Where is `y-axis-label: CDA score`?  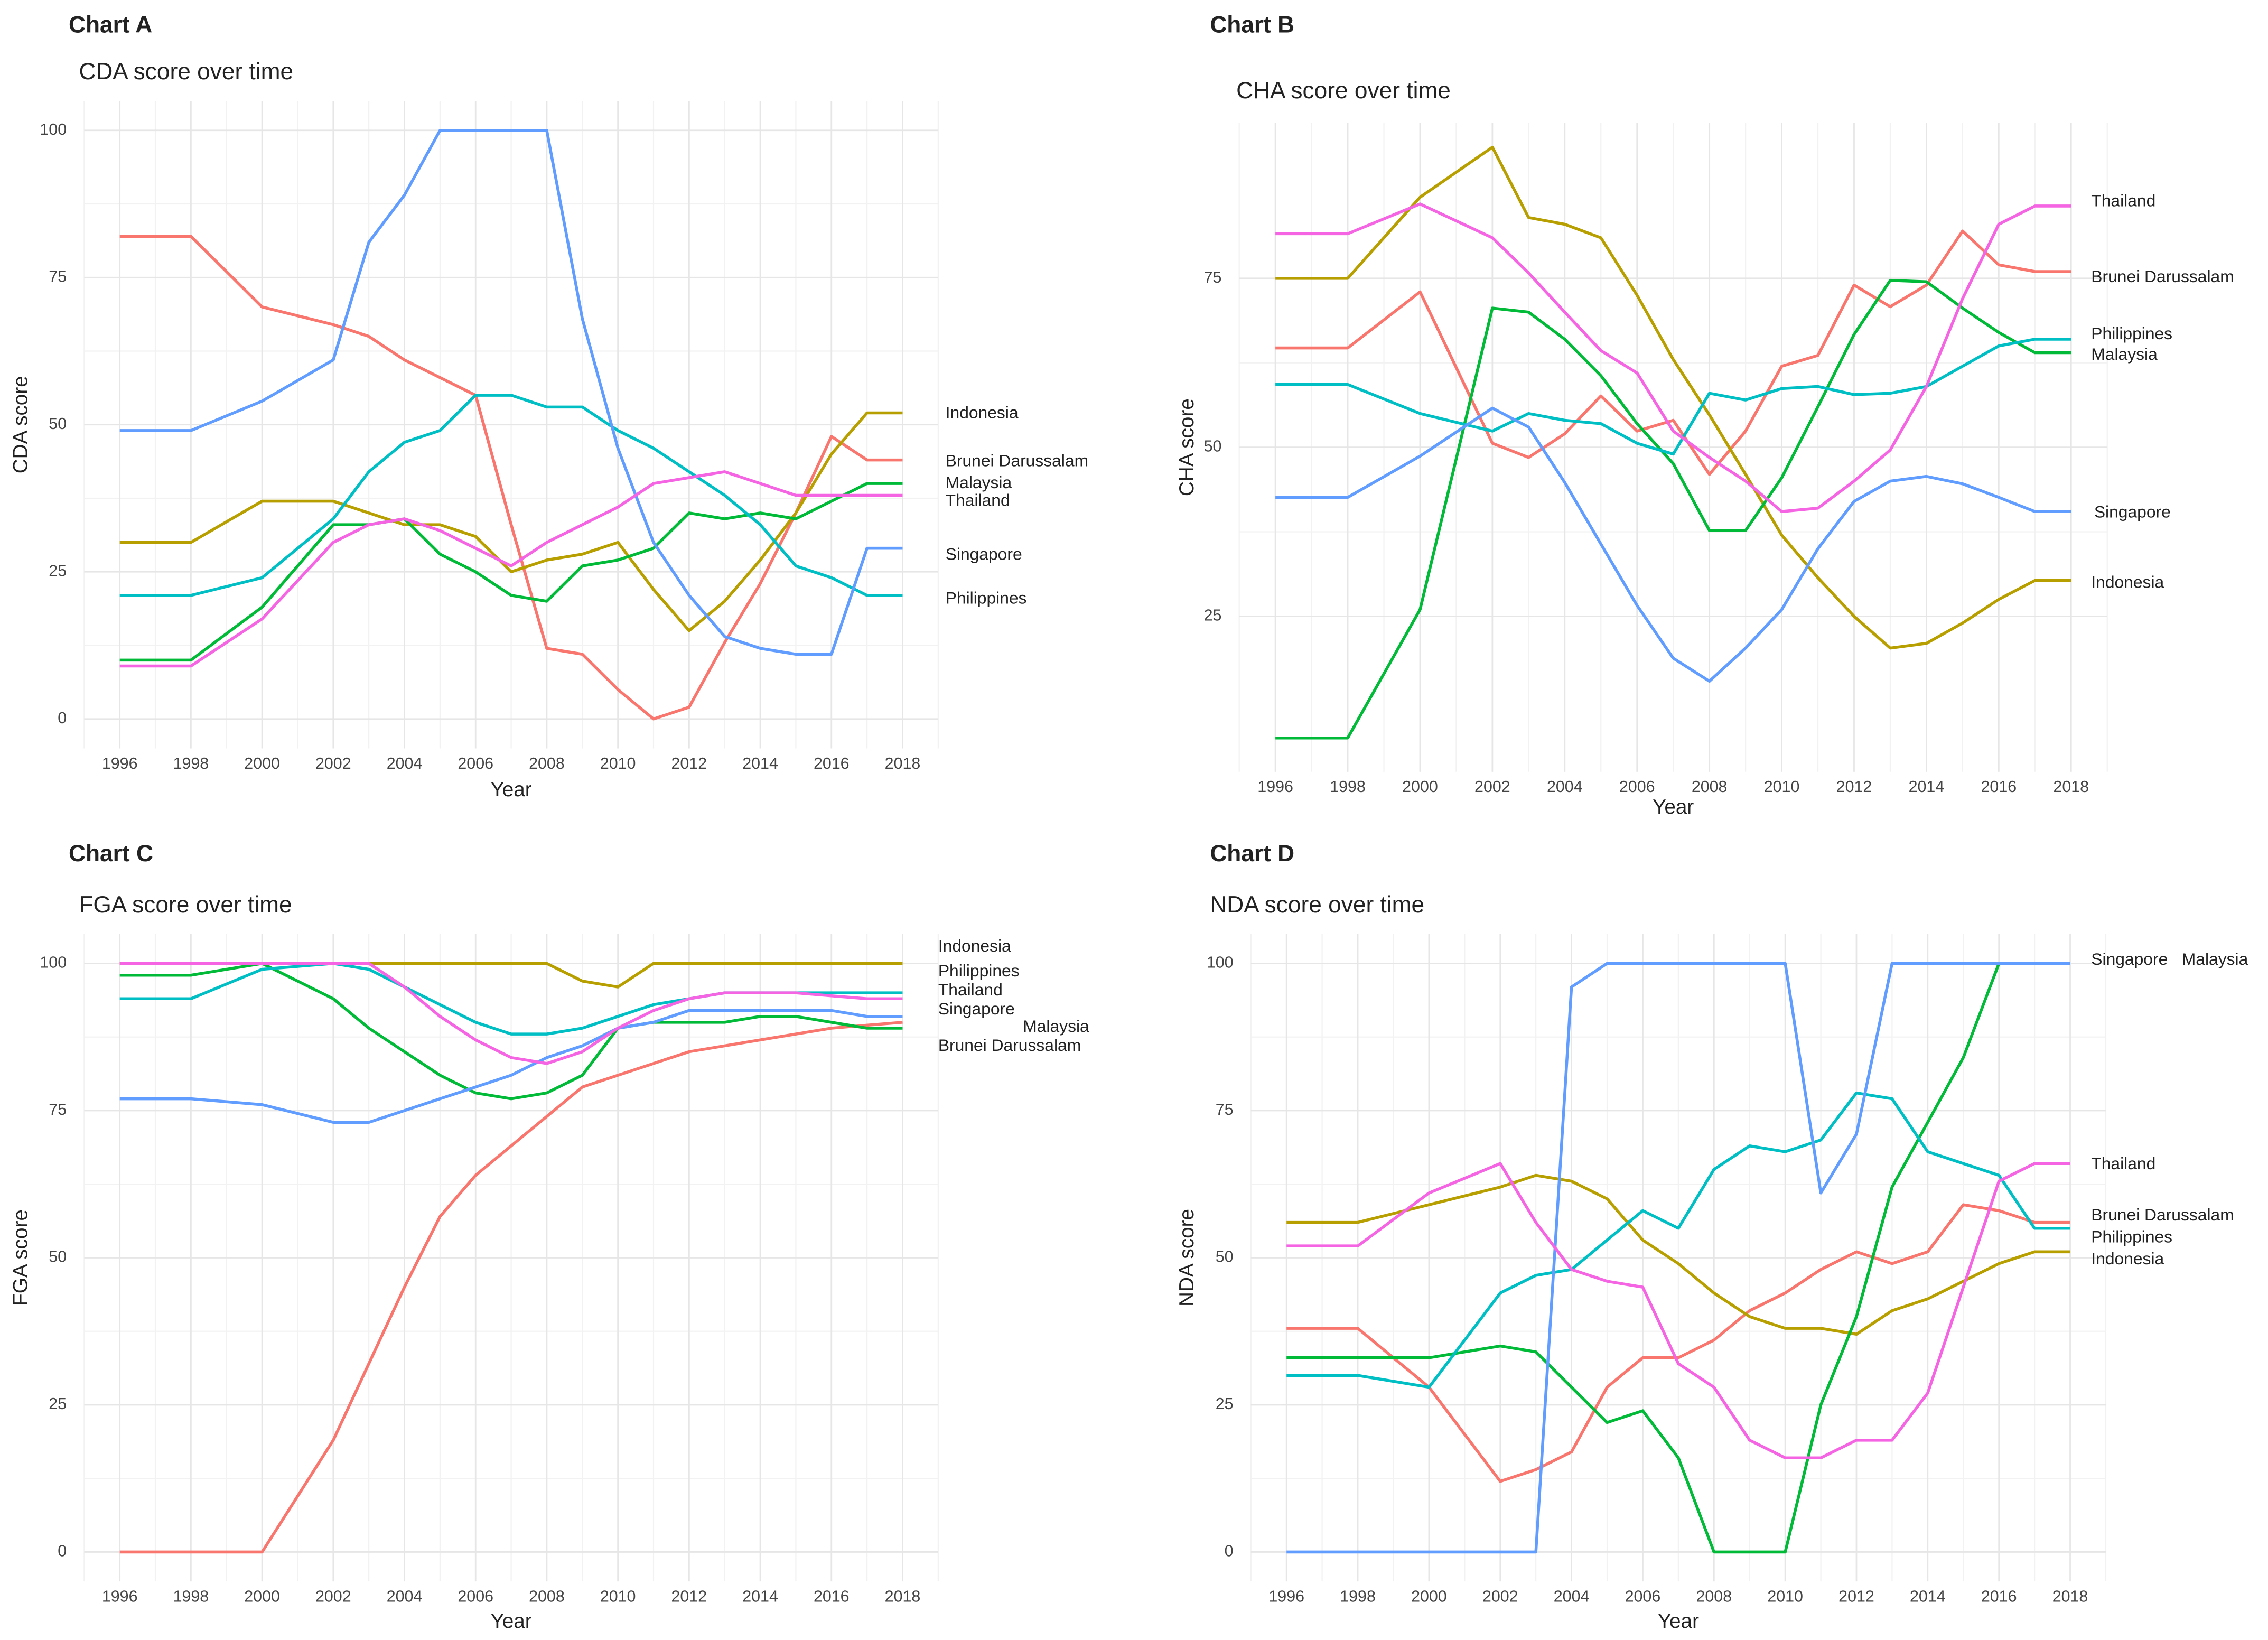 y-axis-label: CDA score is located at coordinates (21, 424).